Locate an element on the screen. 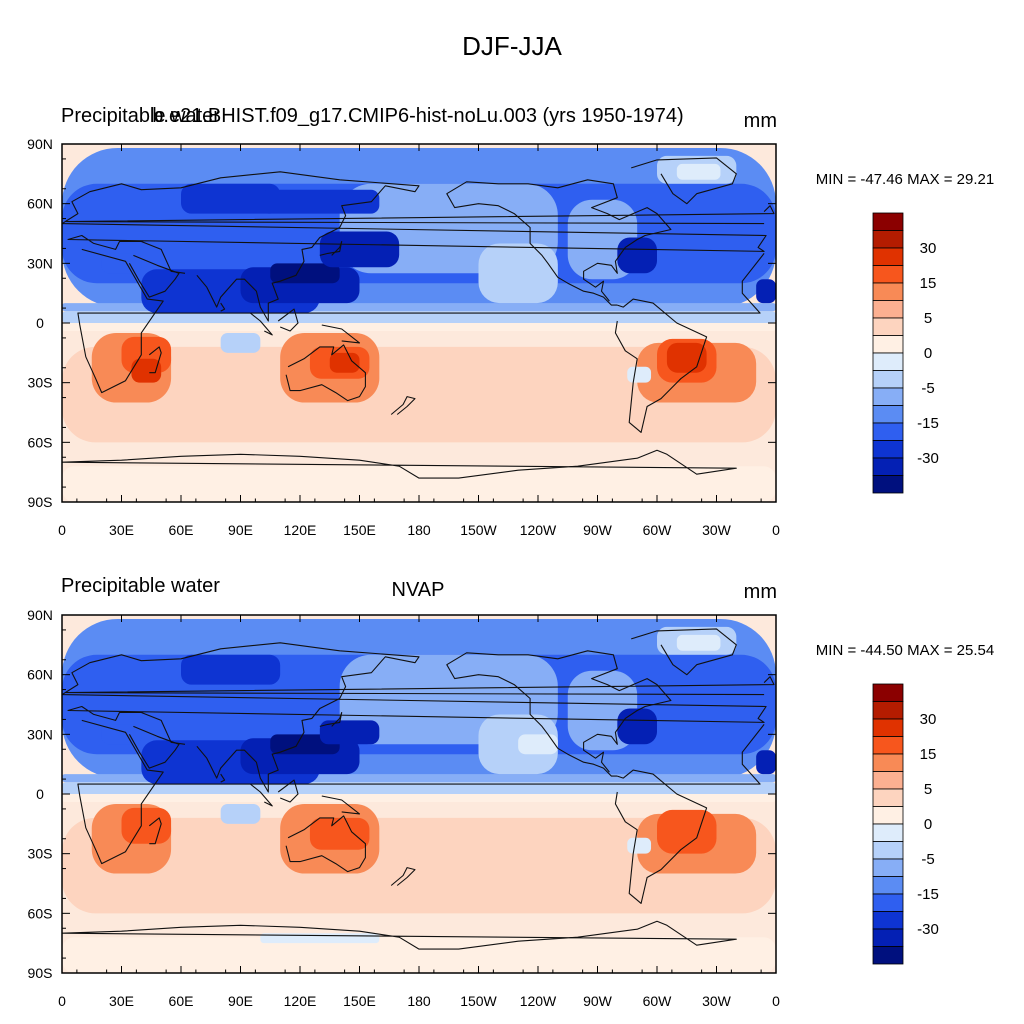 Image resolution: width=1024 pixels, height=1024 pixels. y-tick-label: 60N is located at coordinates (40, 204).